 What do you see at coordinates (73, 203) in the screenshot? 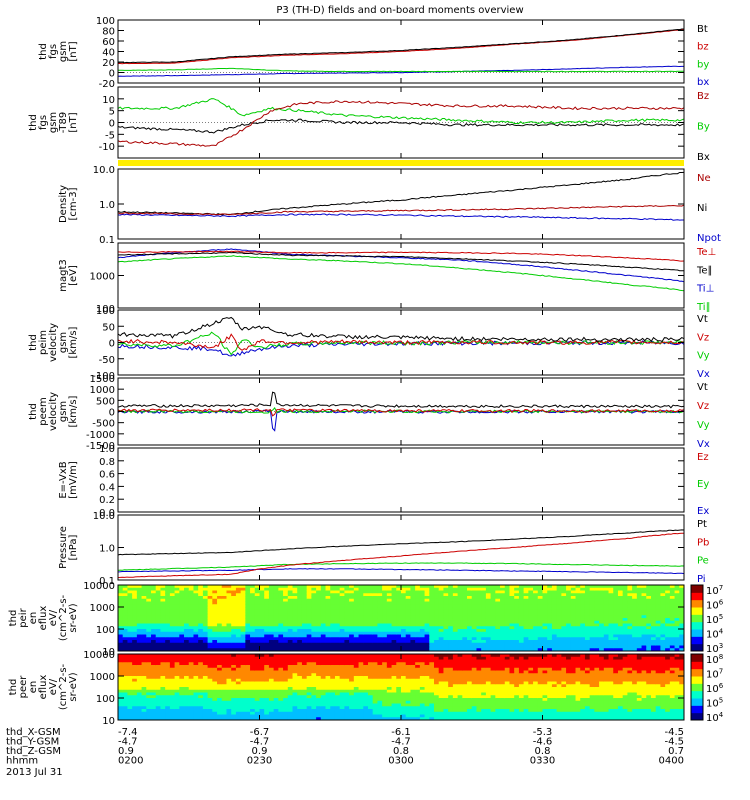
I see `y-axis-label: [cm-3]` at bounding box center [73, 203].